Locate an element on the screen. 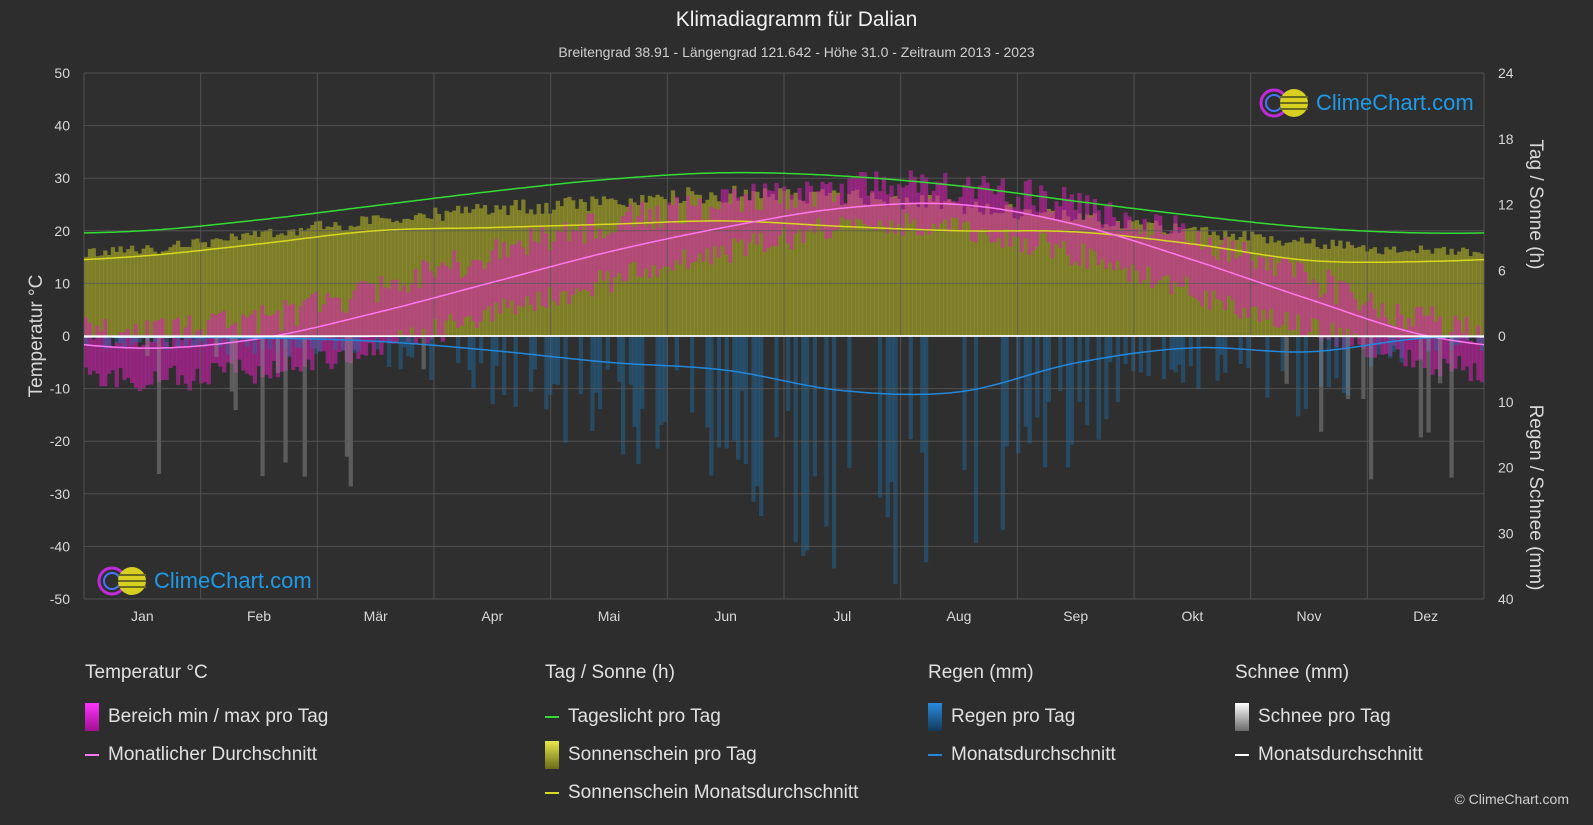 Image resolution: width=1593 pixels, height=825 pixels. x-tick-label: Jul is located at coordinates (842, 616).